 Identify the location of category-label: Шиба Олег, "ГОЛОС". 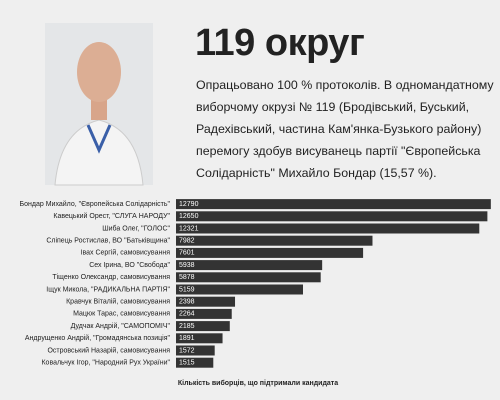
(136, 228).